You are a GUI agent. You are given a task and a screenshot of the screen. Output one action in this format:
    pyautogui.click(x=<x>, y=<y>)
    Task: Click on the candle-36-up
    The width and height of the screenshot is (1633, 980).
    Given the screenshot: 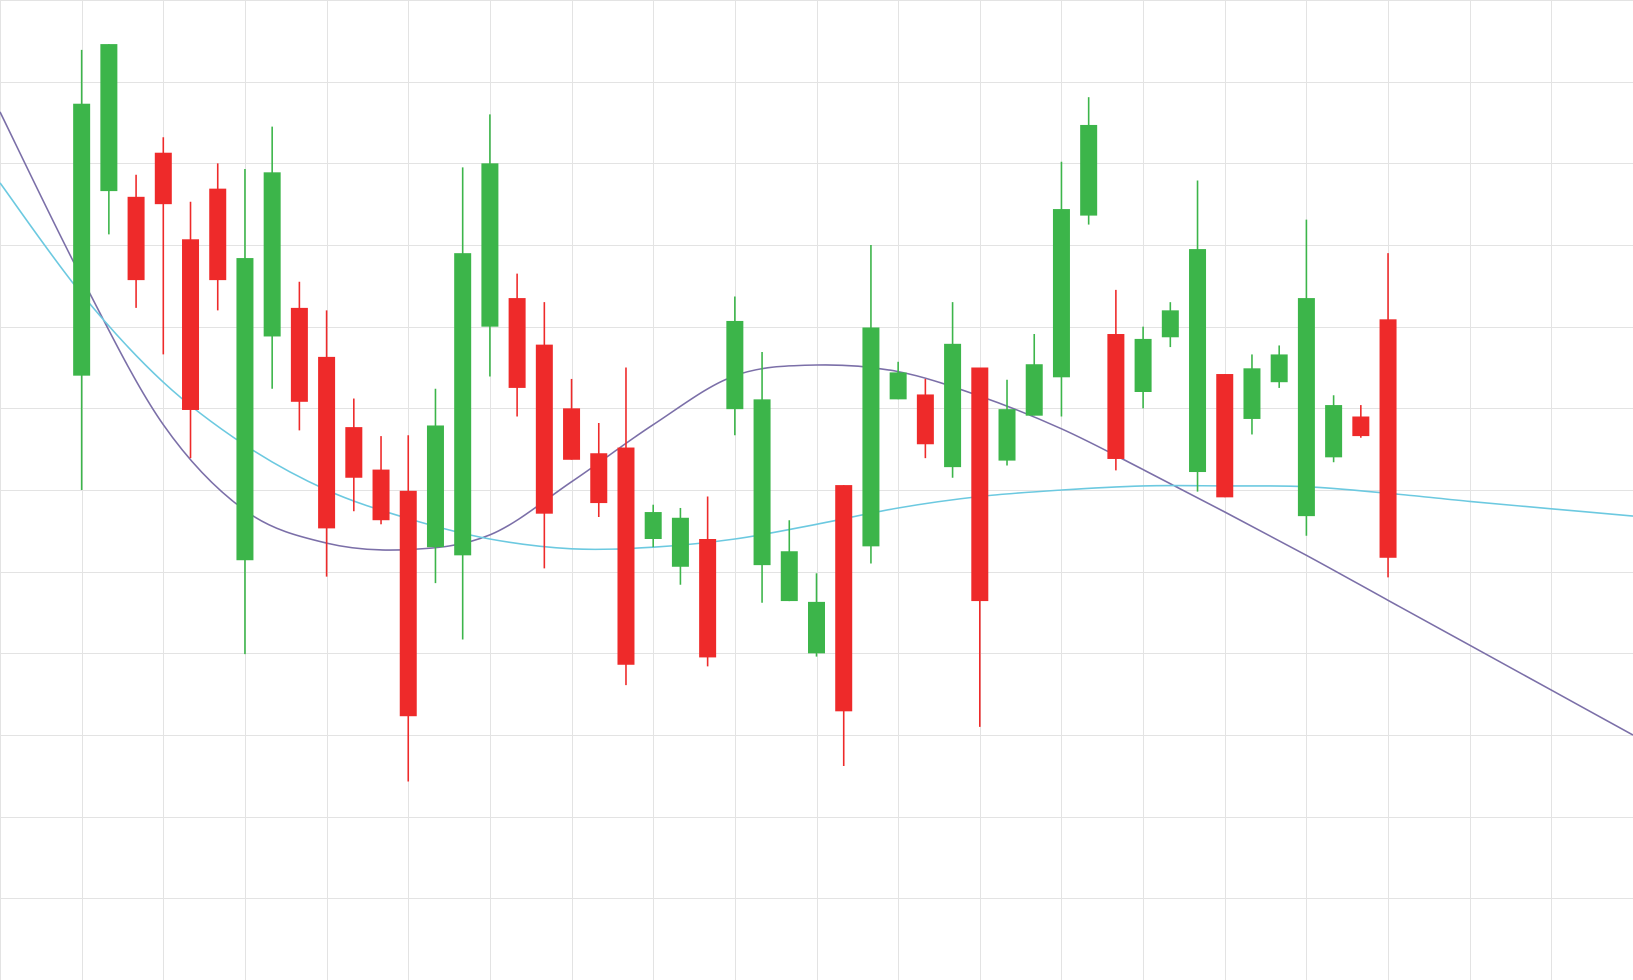 What is the action you would take?
    pyautogui.click(x=1034, y=375)
    